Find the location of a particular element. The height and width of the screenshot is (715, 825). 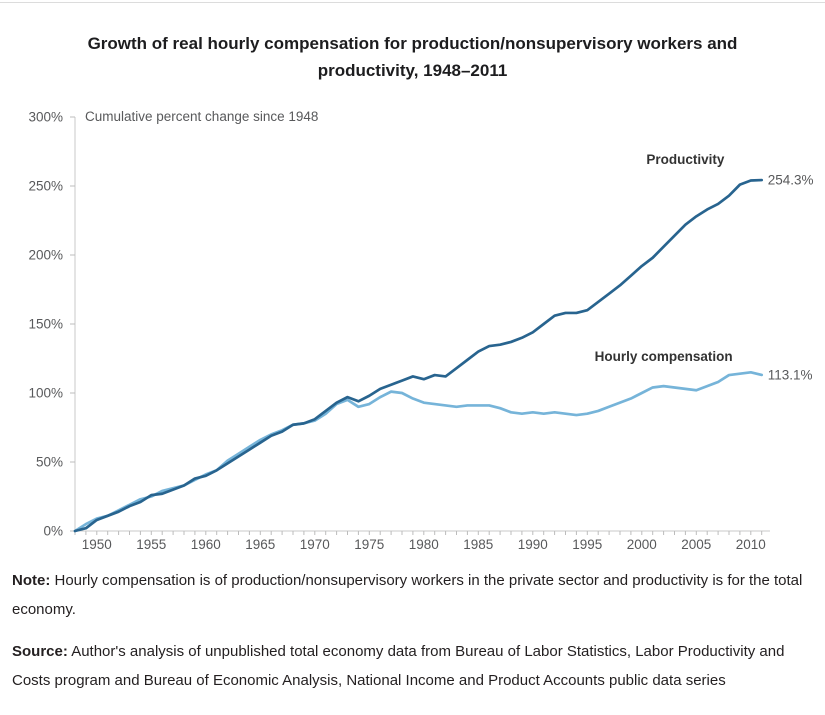

y-tick-label: 150% is located at coordinates (45, 324).